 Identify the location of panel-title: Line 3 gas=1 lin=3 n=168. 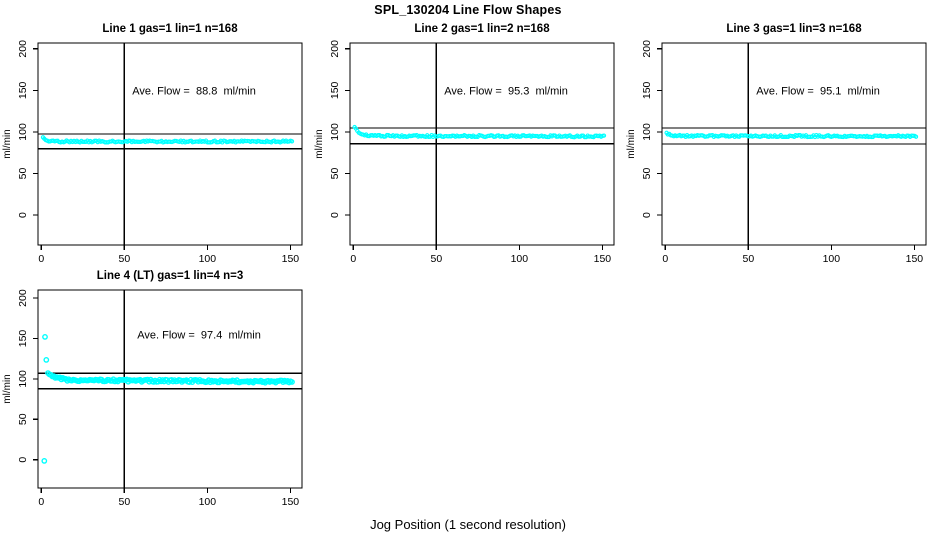
(794, 29).